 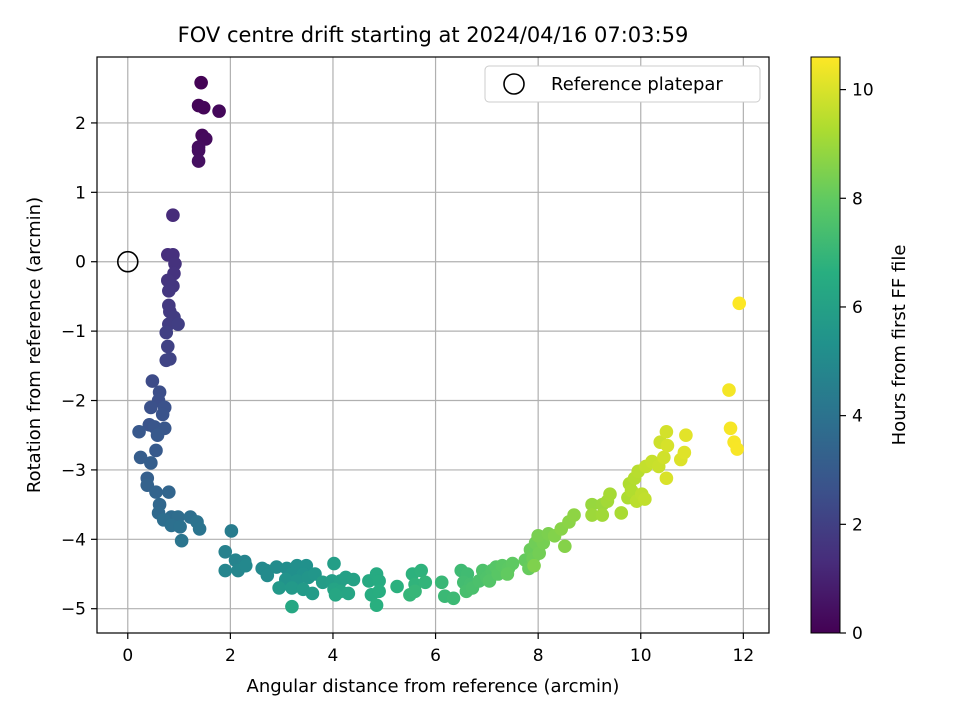 I want to click on legend-label: Reference platepar, so click(x=637, y=84).